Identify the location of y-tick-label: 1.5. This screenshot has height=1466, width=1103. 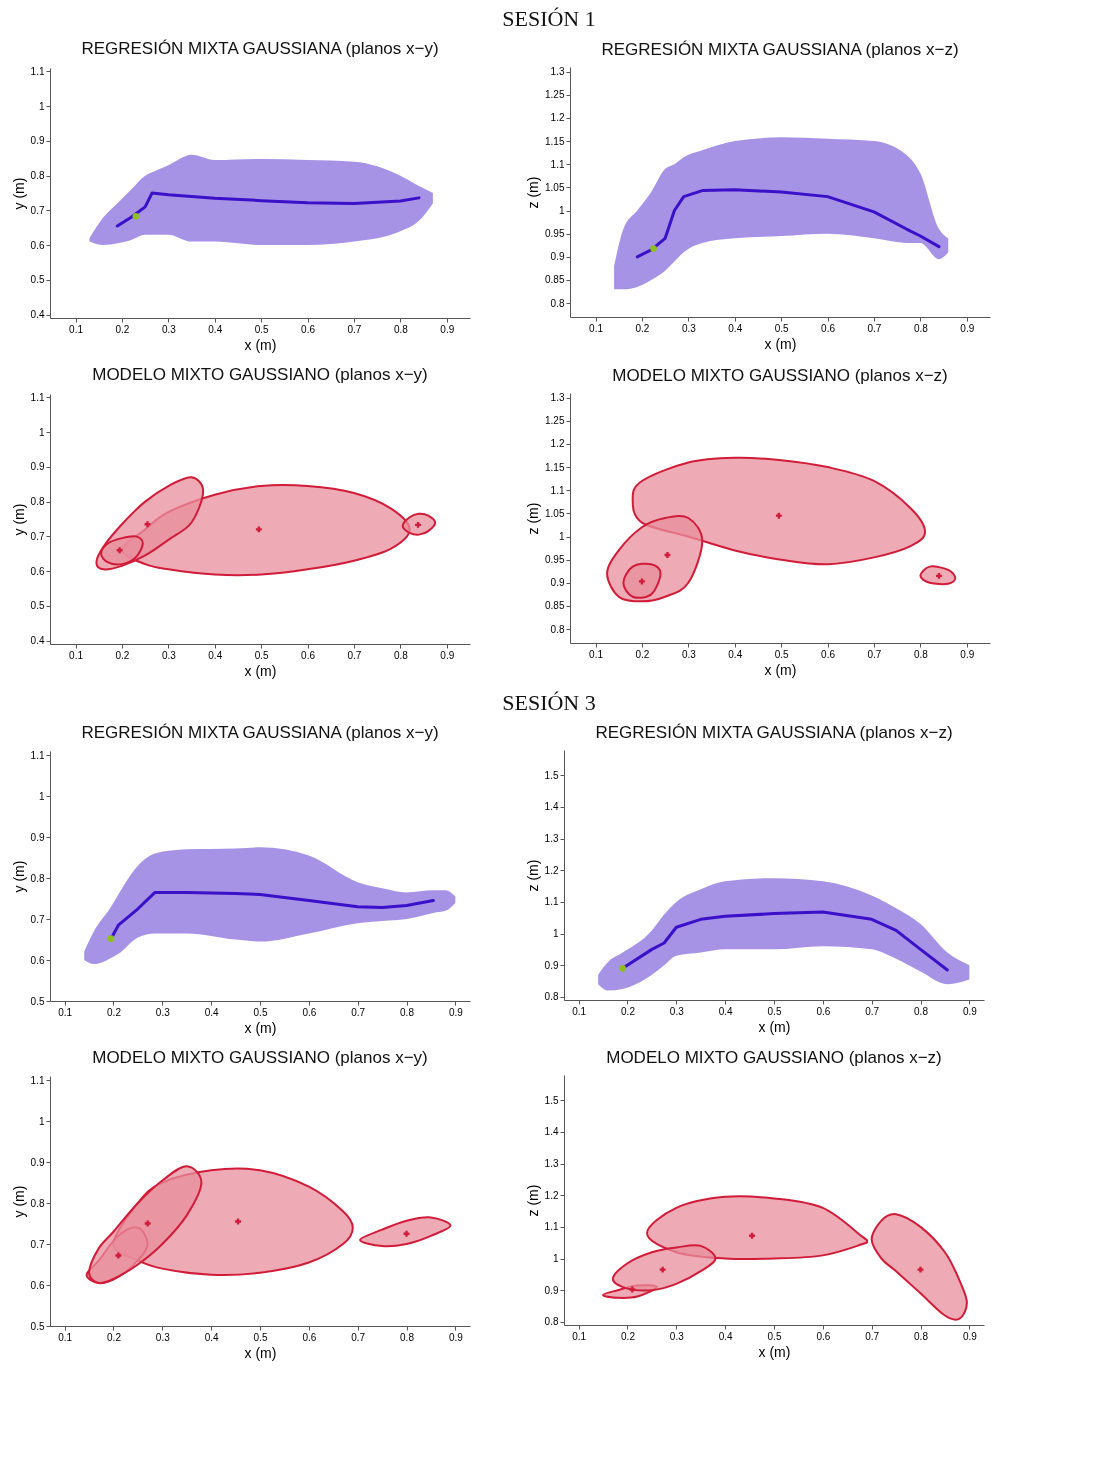
(551, 1100).